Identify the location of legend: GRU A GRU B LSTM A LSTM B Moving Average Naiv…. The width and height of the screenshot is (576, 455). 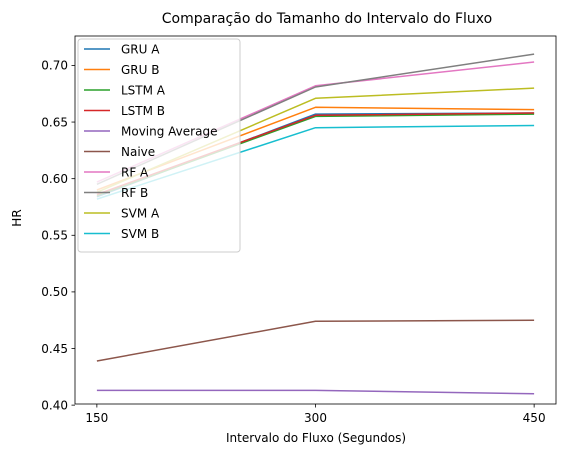
(159, 145).